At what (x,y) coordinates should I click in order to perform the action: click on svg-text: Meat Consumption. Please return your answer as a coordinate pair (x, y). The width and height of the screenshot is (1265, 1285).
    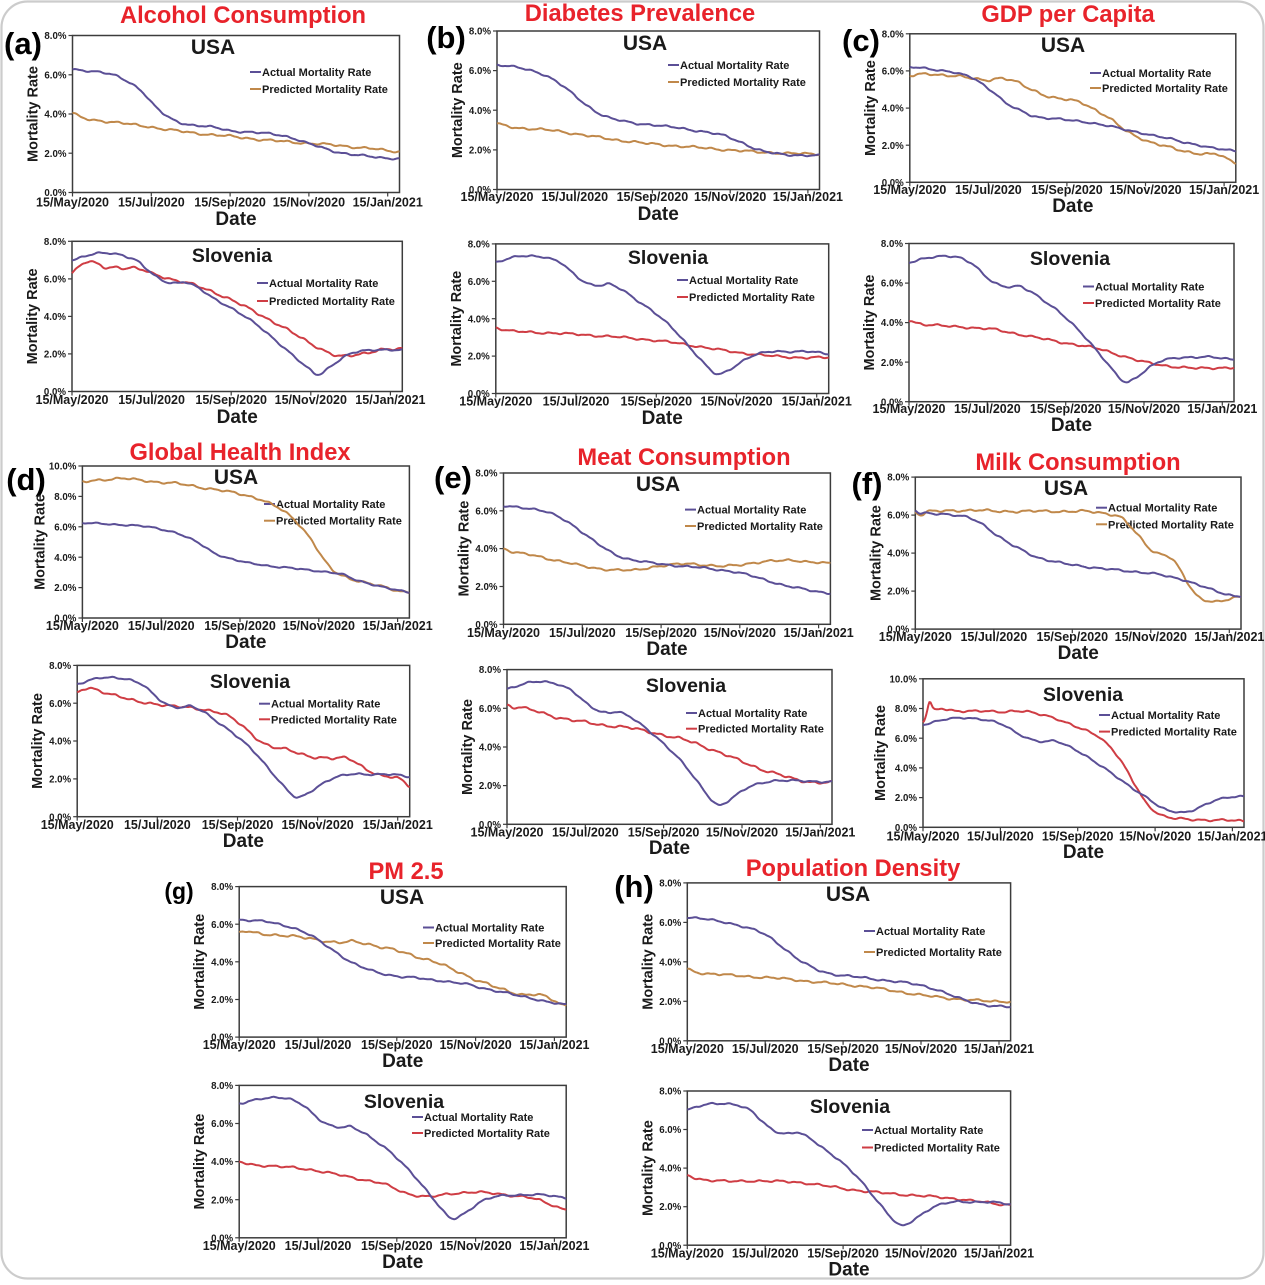
    Looking at the image, I should click on (683, 458).